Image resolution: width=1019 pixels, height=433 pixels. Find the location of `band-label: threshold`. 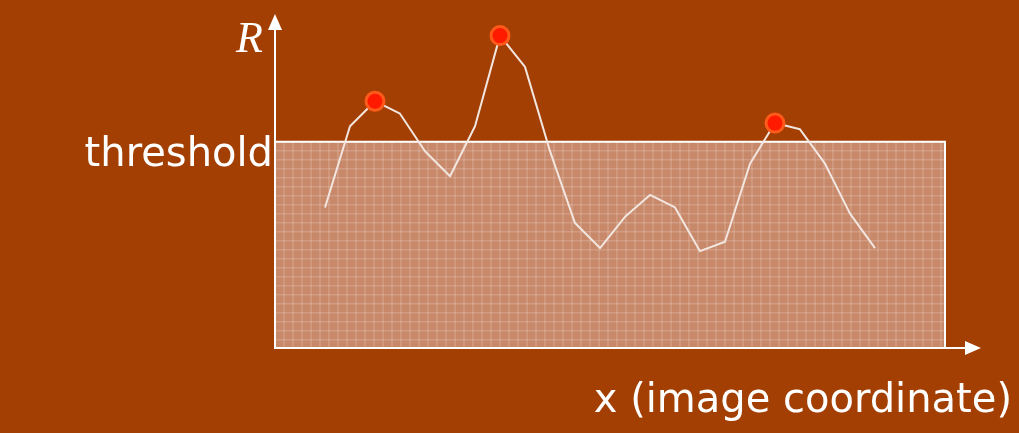

band-label: threshold is located at coordinates (178, 152).